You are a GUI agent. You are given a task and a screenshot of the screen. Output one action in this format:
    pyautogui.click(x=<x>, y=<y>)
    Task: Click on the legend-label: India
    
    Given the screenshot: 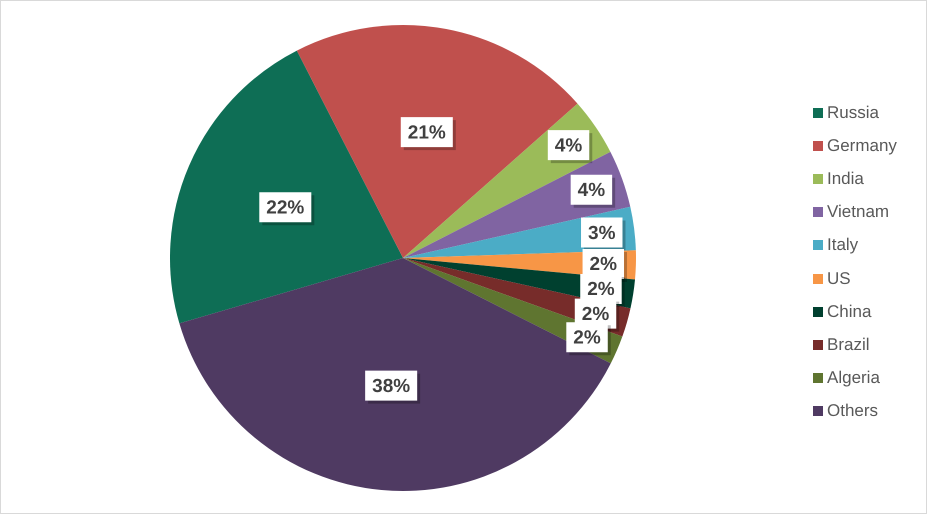 What is the action you would take?
    pyautogui.click(x=845, y=178)
    